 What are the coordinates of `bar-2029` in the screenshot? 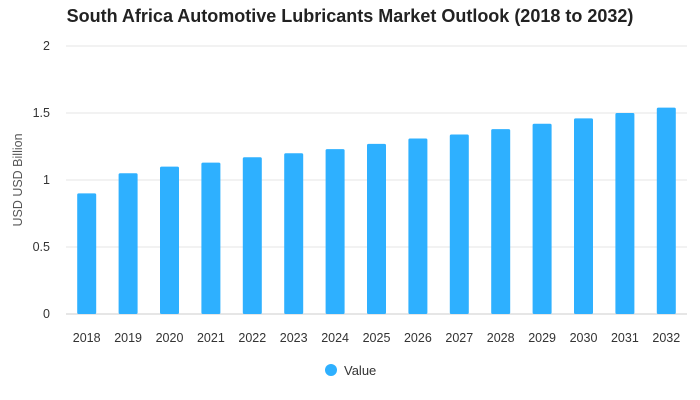 It's located at (542, 218).